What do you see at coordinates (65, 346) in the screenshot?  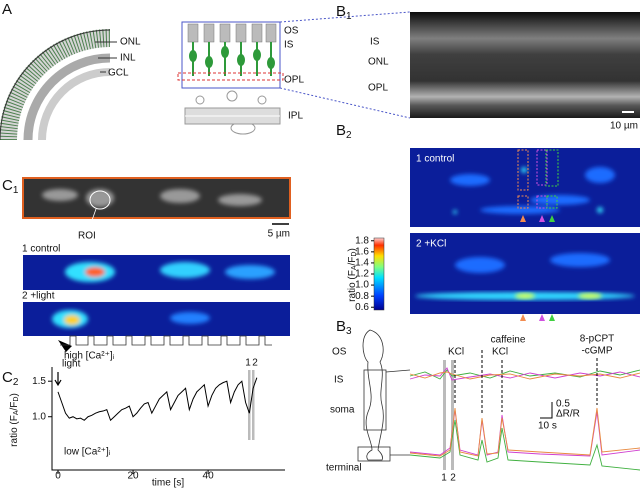 I see `light-arrow` at bounding box center [65, 346].